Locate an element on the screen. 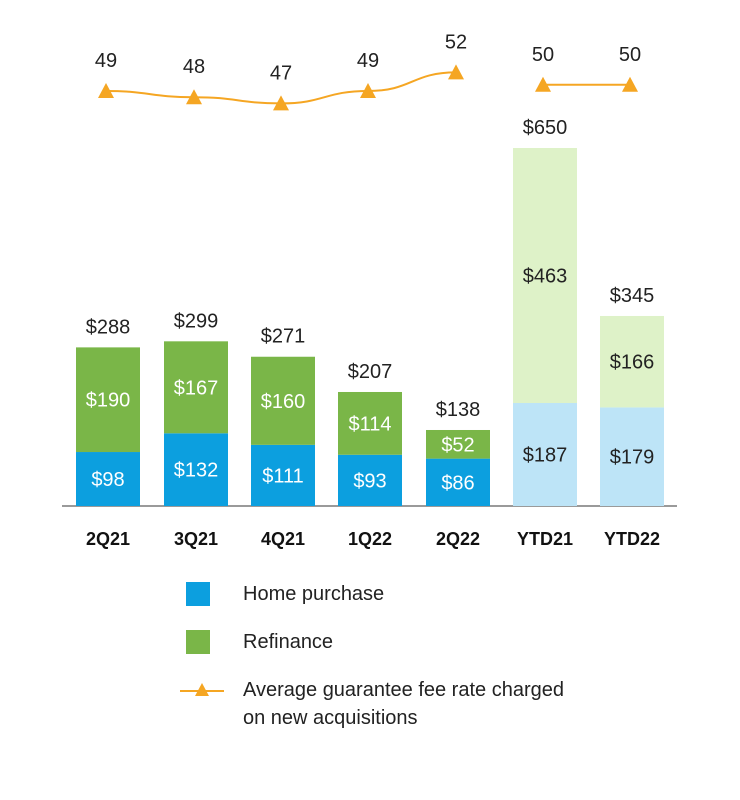  fee-rate-marker-1q22 is located at coordinates (368, 90).